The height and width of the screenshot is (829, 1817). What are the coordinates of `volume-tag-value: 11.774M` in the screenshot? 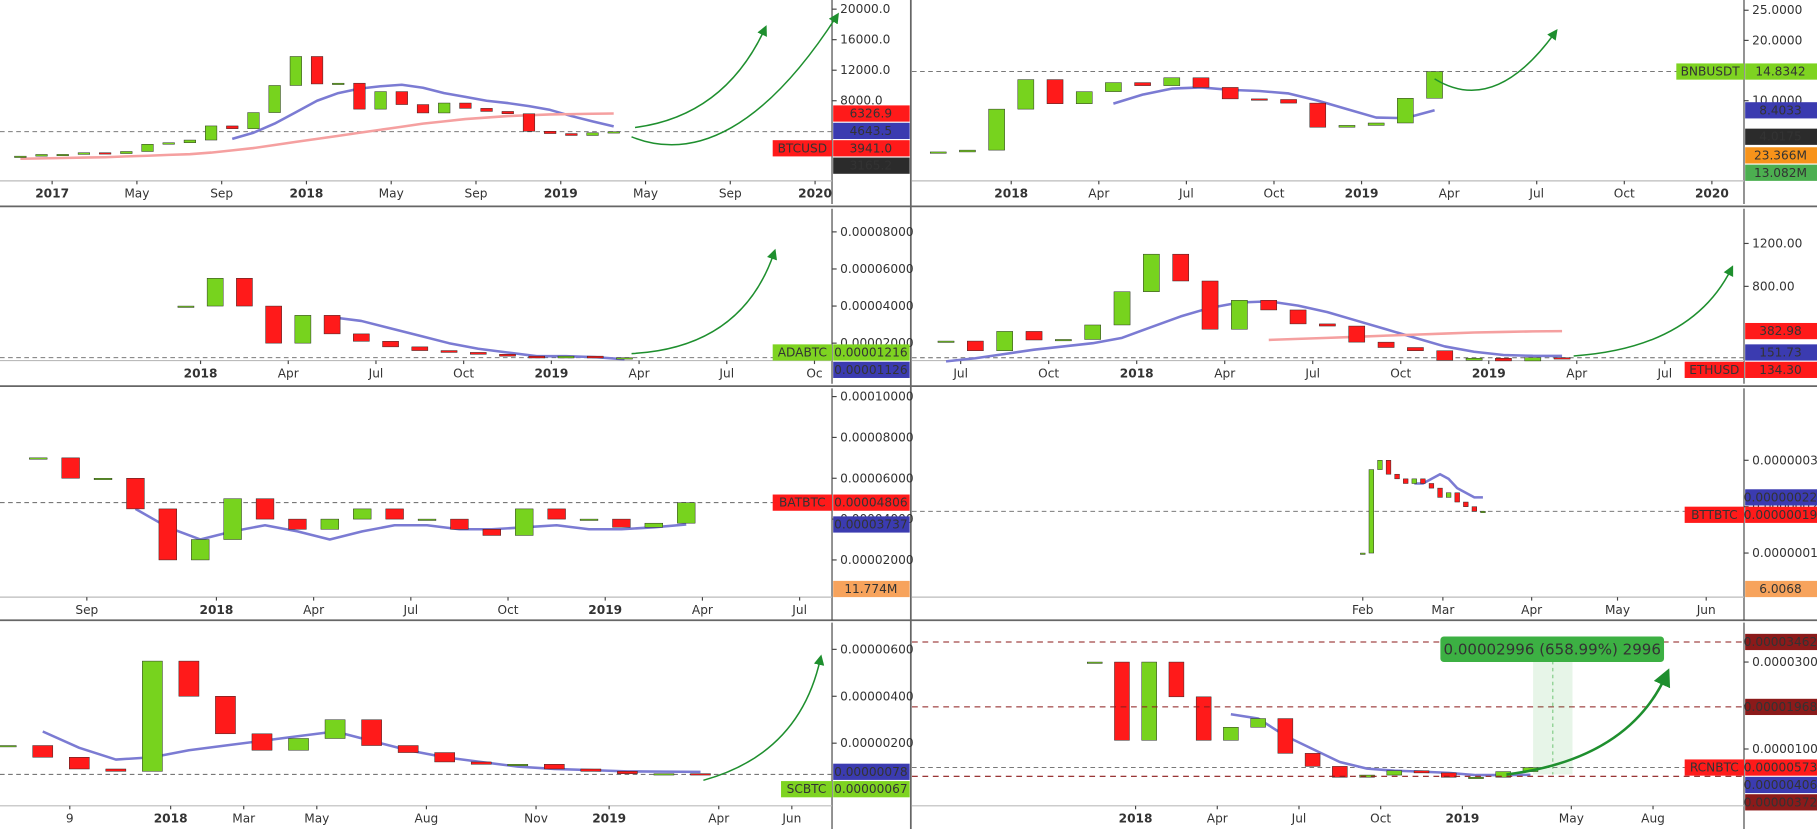 It's located at (870, 589).